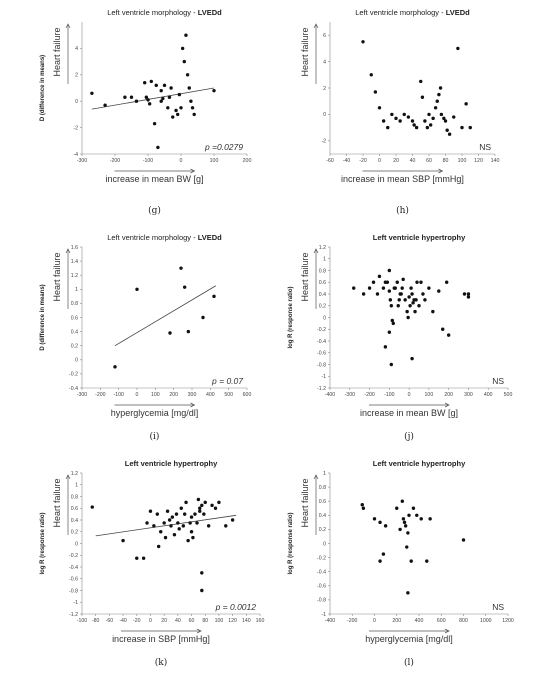 The height and width of the screenshot is (677, 550). Describe the element at coordinates (210, 395) in the screenshot. I see `x-tick-label: 400` at that location.